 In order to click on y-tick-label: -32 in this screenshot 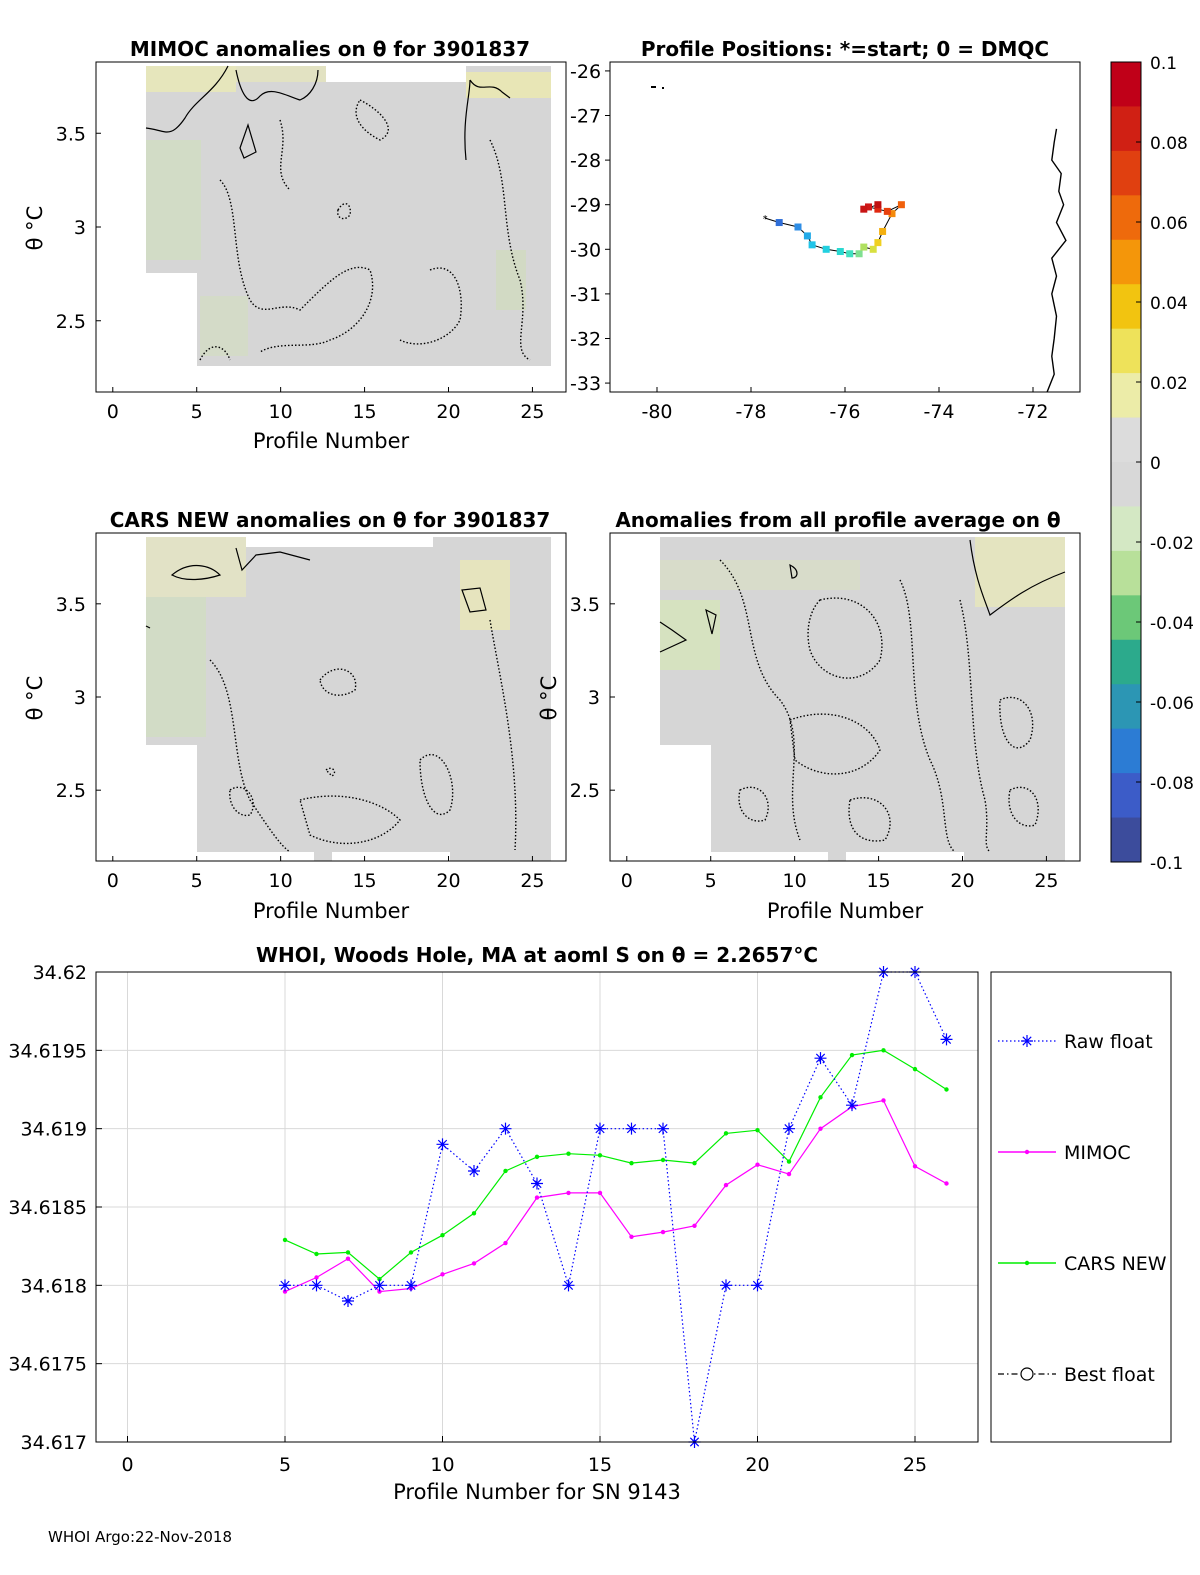, I will do `click(585, 339)`.